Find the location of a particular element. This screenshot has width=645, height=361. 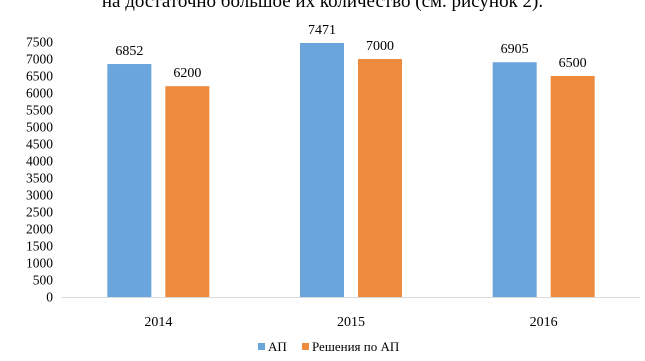

legend-label: АП is located at coordinates (277, 346).